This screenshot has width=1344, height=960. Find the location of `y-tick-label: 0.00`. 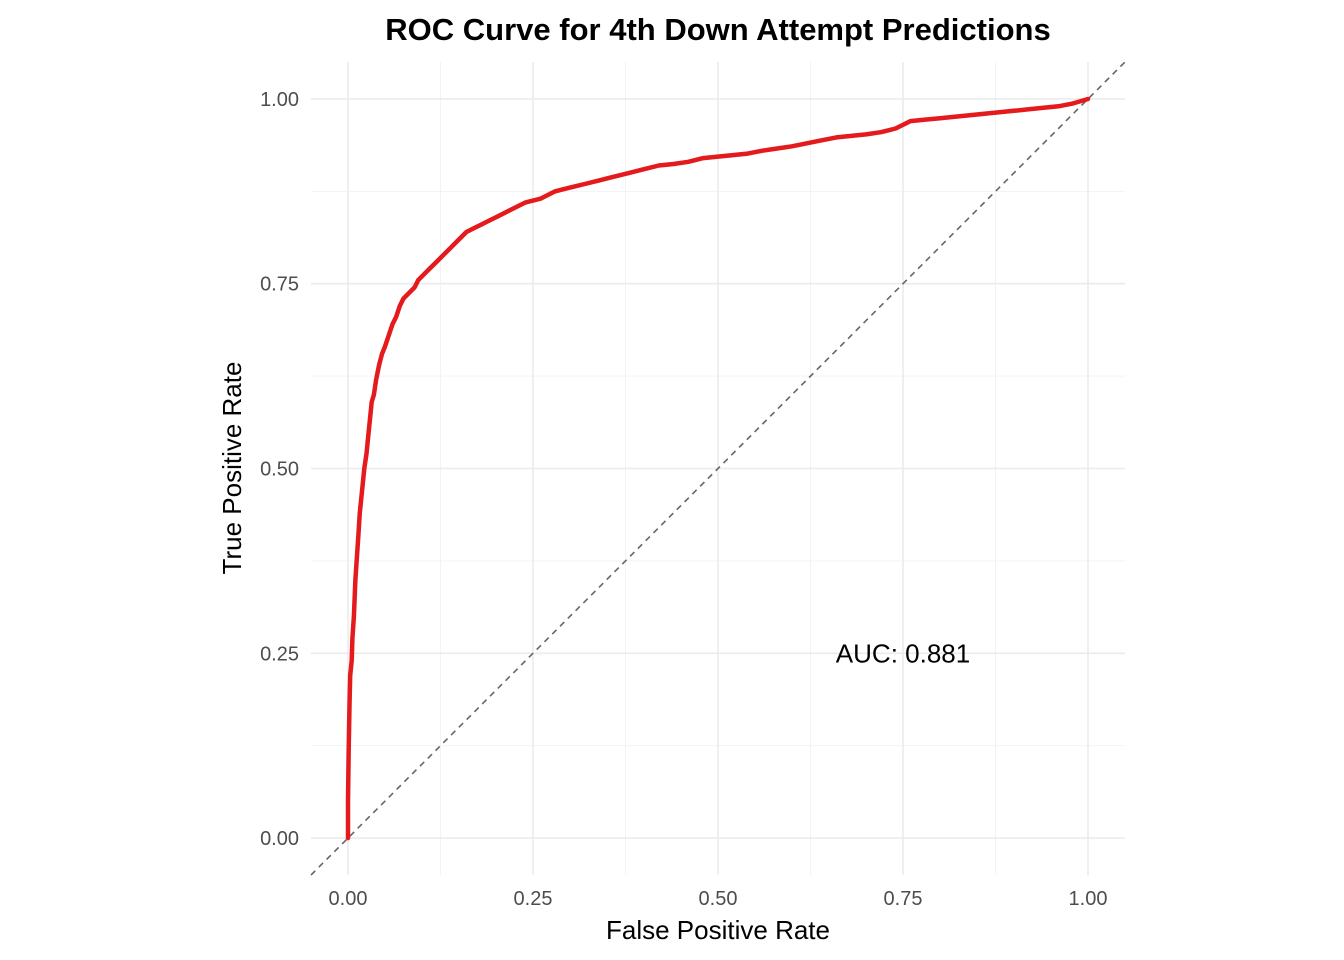

y-tick-label: 0.00 is located at coordinates (279, 839).